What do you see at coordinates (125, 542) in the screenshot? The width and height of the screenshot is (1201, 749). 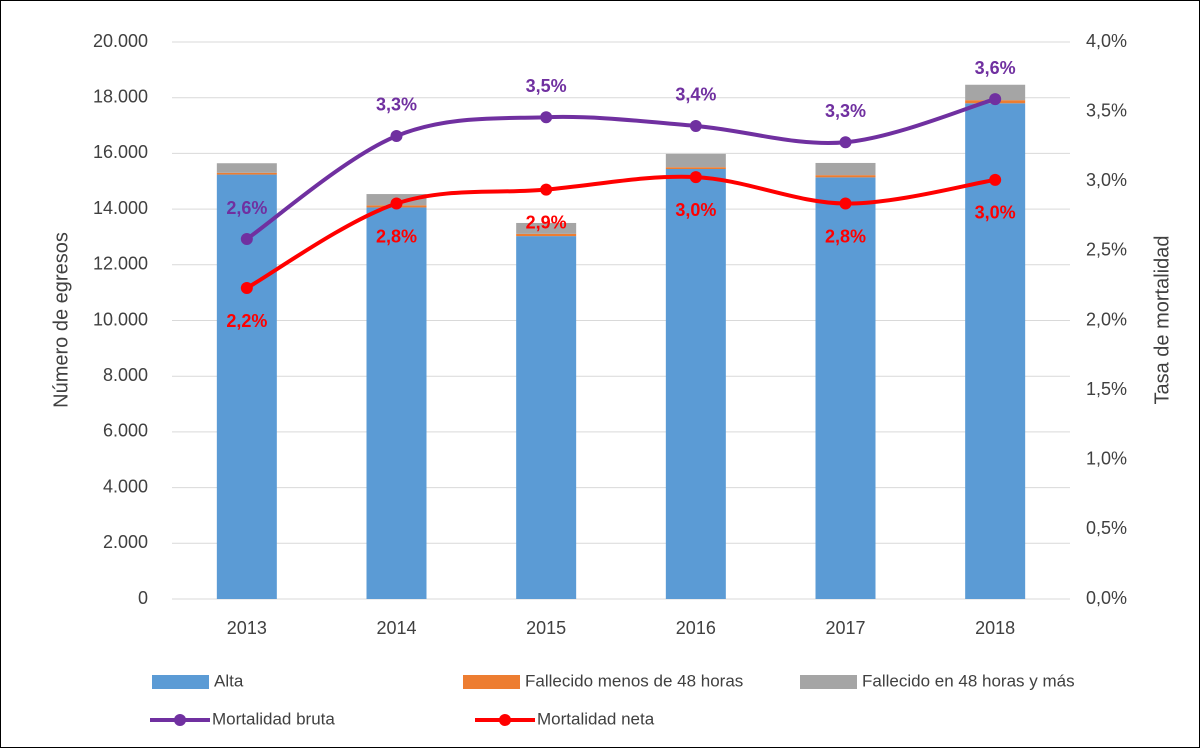 I see `y-tick-label: 2.000` at bounding box center [125, 542].